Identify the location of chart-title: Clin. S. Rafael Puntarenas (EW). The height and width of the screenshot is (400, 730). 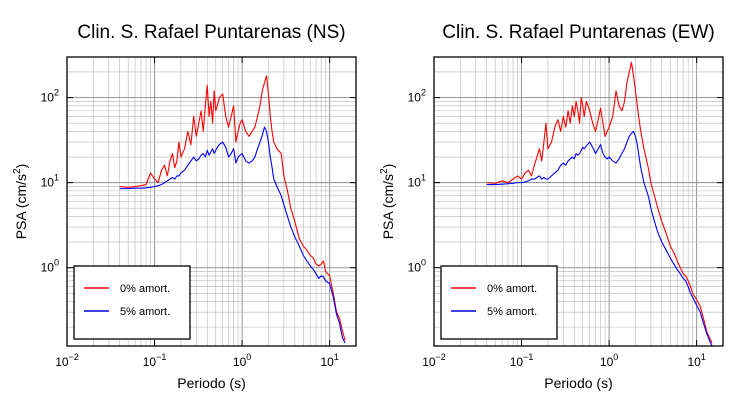
(578, 32).